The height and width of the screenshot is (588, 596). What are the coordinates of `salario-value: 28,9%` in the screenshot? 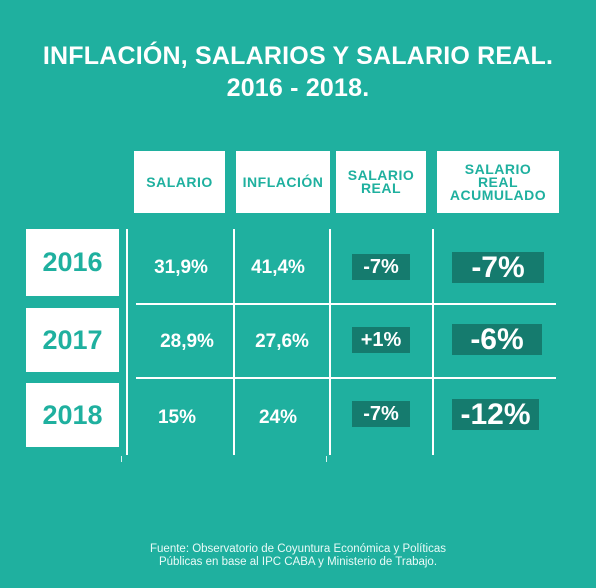 It's located at (187, 341).